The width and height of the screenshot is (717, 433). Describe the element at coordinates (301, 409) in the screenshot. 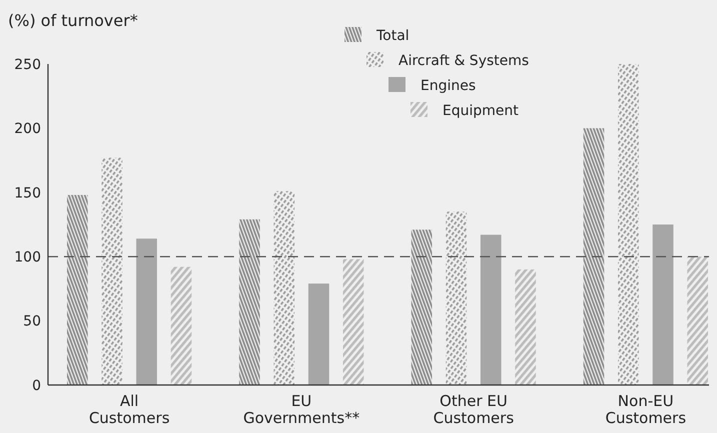

I see `x-tick-label: EU Governments**` at that location.